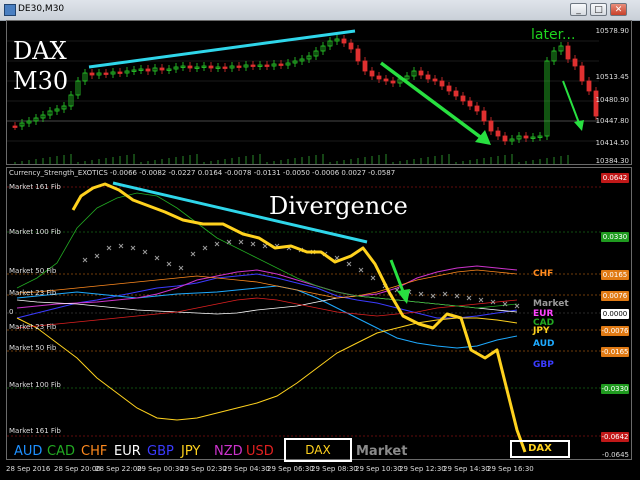 The width and height of the screenshot is (640, 480). Describe the element at coordinates (41, 81) in the screenshot. I see `timeframe-label: M30` at that location.